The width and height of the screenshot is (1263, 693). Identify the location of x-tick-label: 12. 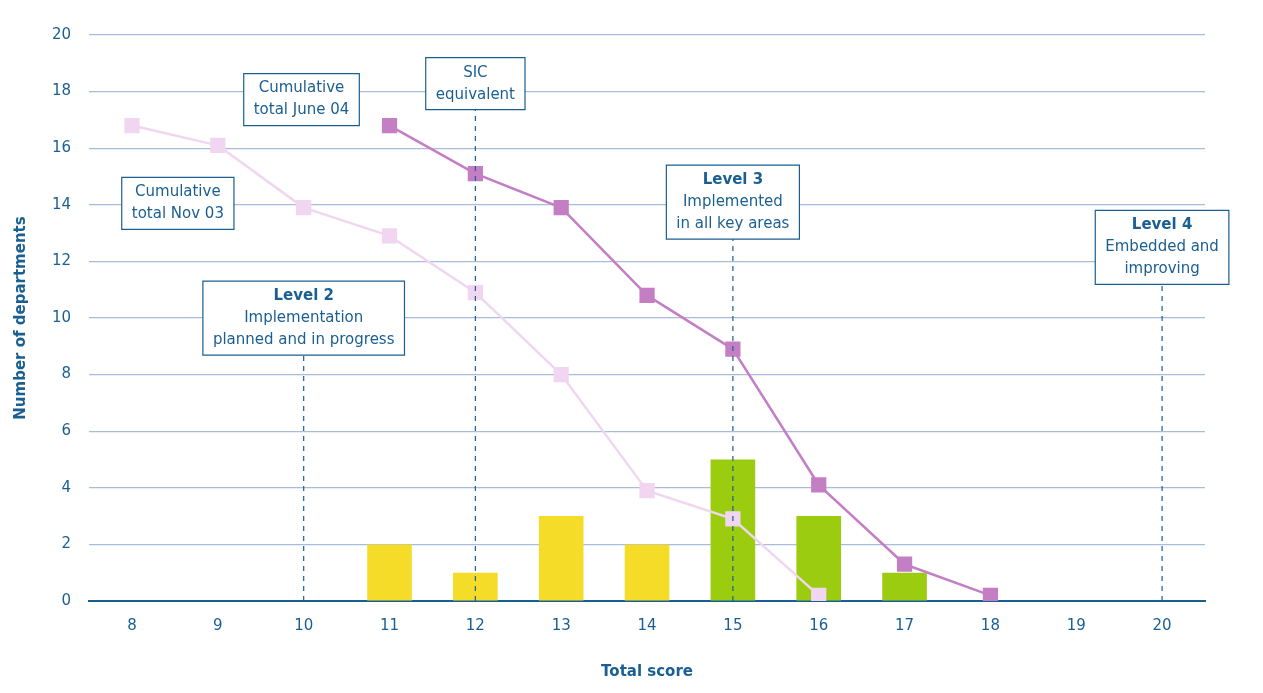
(475, 624).